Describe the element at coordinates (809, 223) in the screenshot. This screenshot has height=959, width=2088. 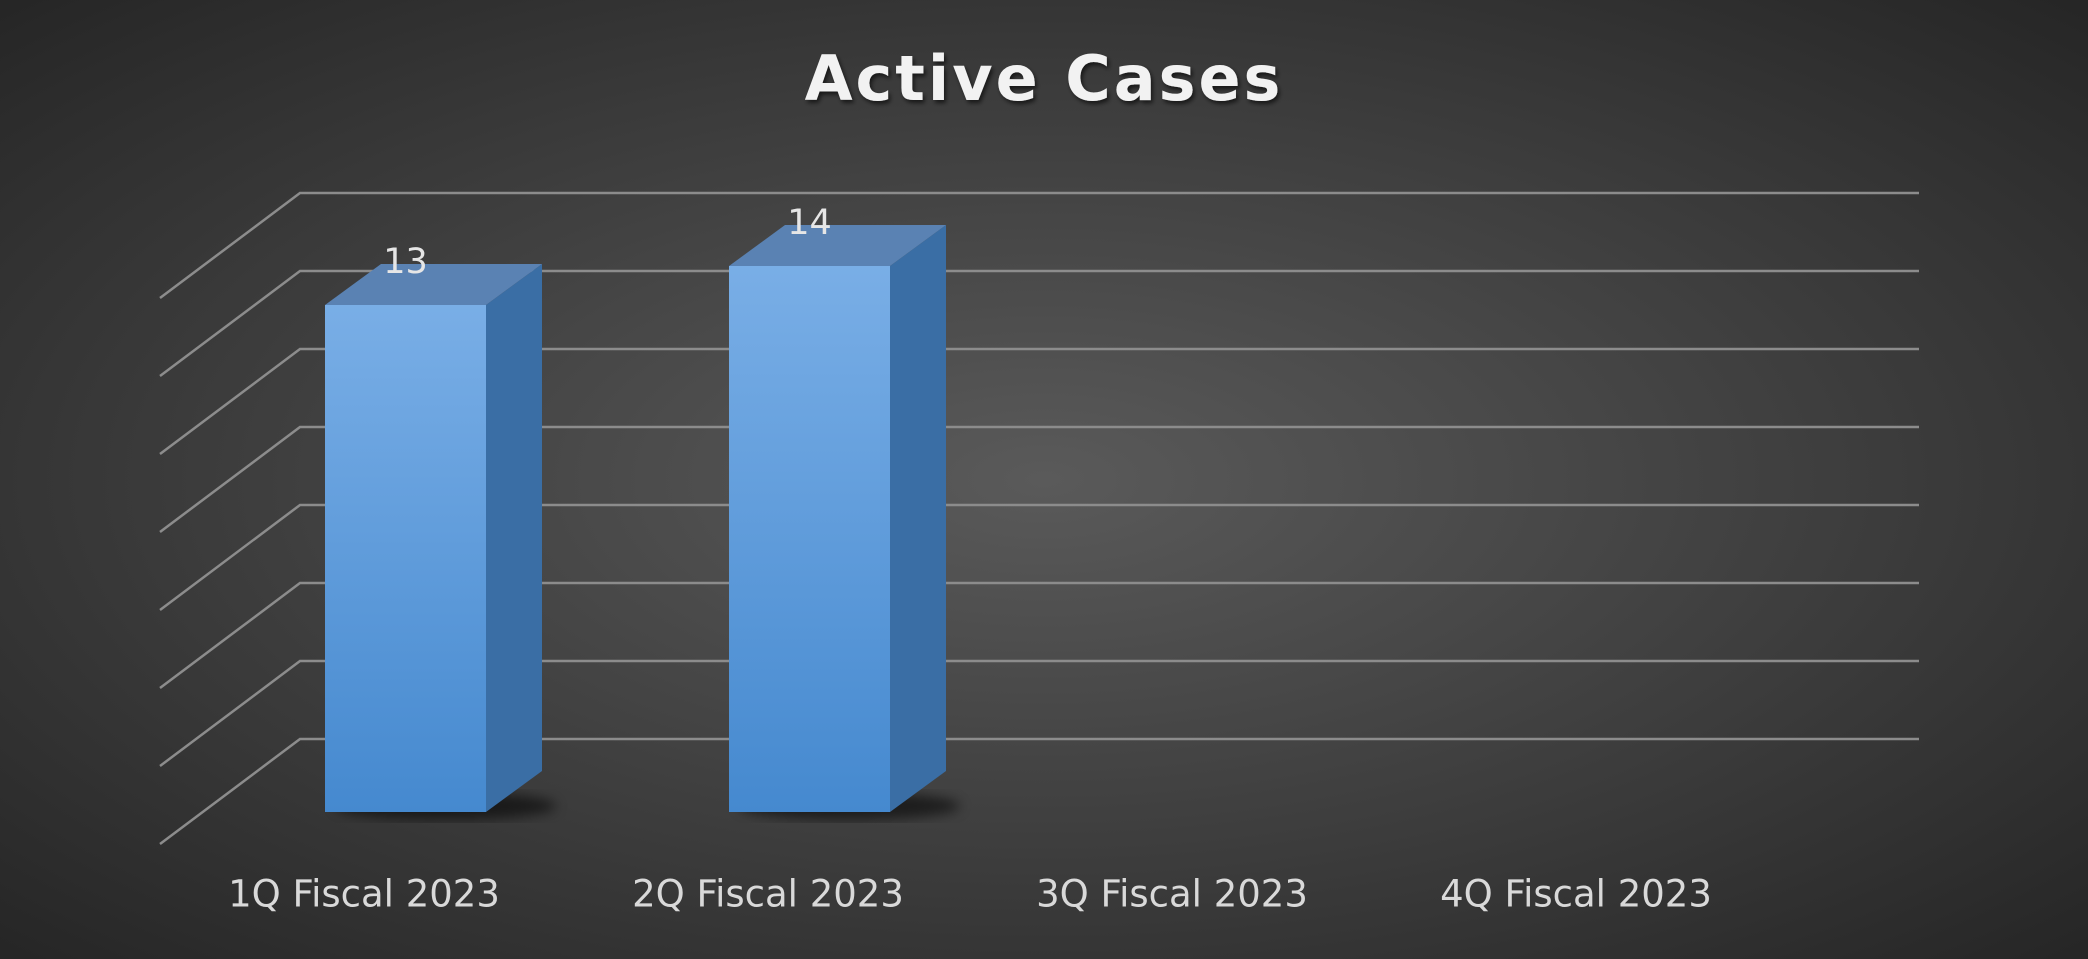
I see `value-label: 14` at that location.